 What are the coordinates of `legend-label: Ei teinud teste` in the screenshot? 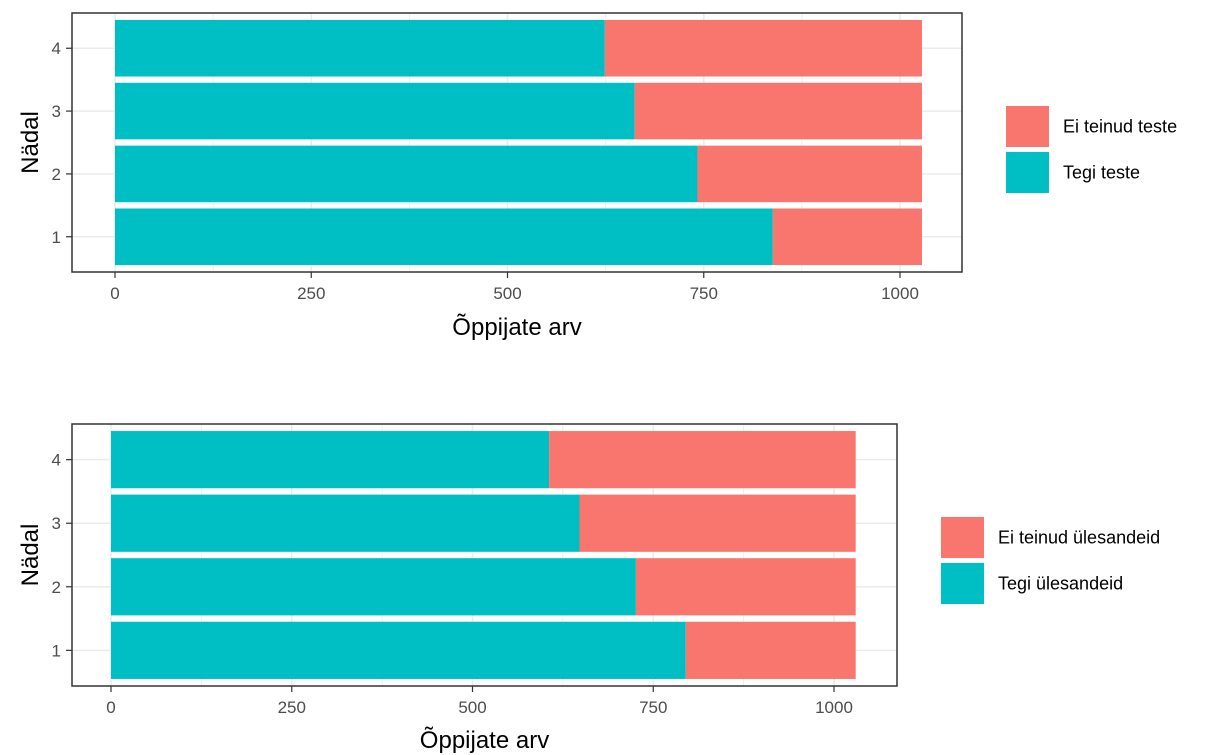 It's located at (1120, 127).